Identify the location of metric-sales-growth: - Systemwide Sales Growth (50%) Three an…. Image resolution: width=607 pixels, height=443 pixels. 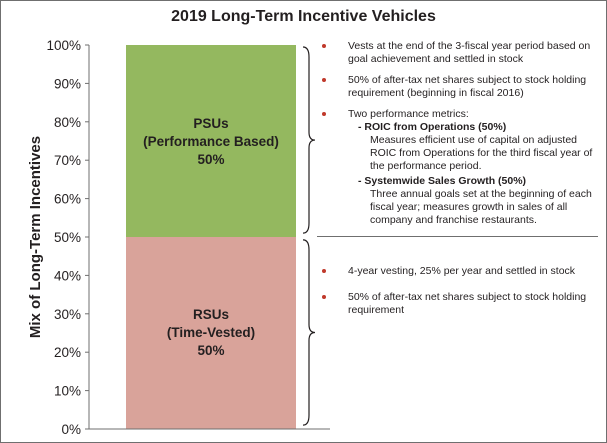
(479, 201).